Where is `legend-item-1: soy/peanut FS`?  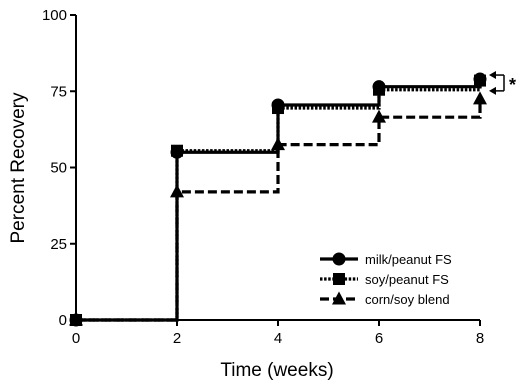
legend-item-1: soy/peanut FS is located at coordinates (384, 279).